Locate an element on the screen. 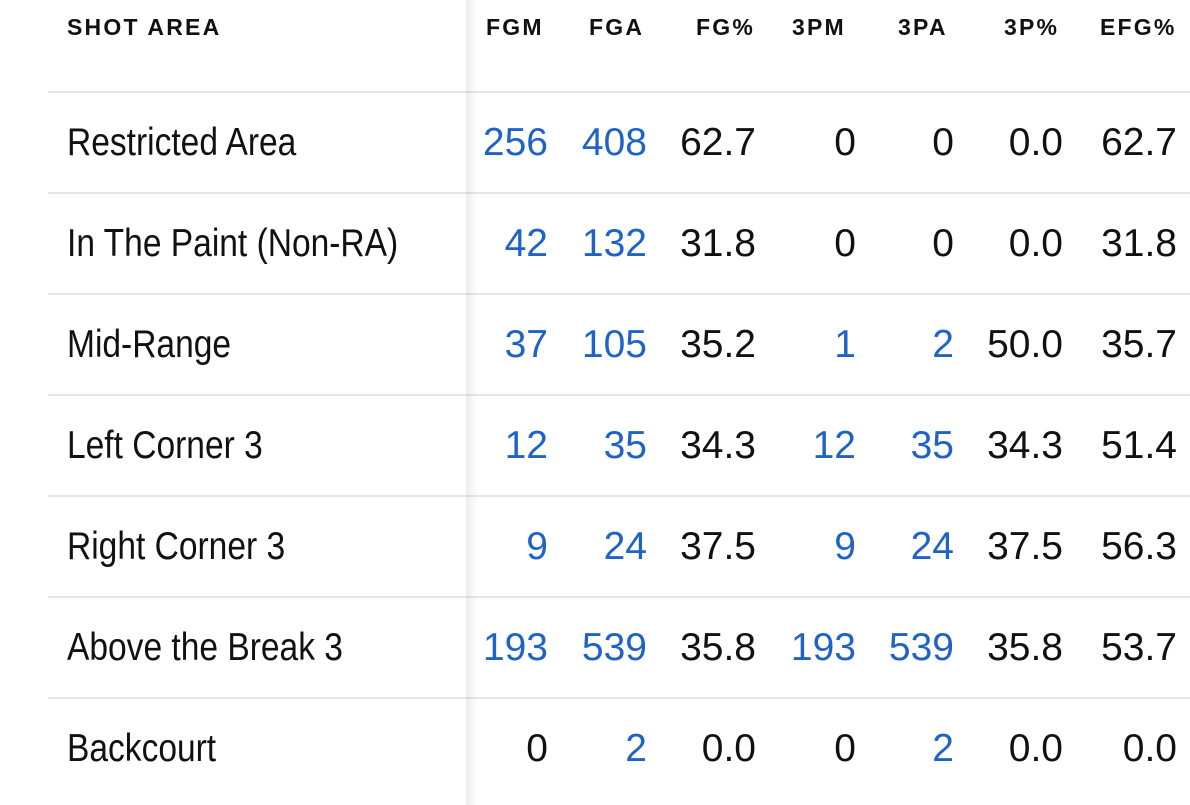 This screenshot has height=805, width=1190. fg-pct-value: 34.3 is located at coordinates (718, 445).